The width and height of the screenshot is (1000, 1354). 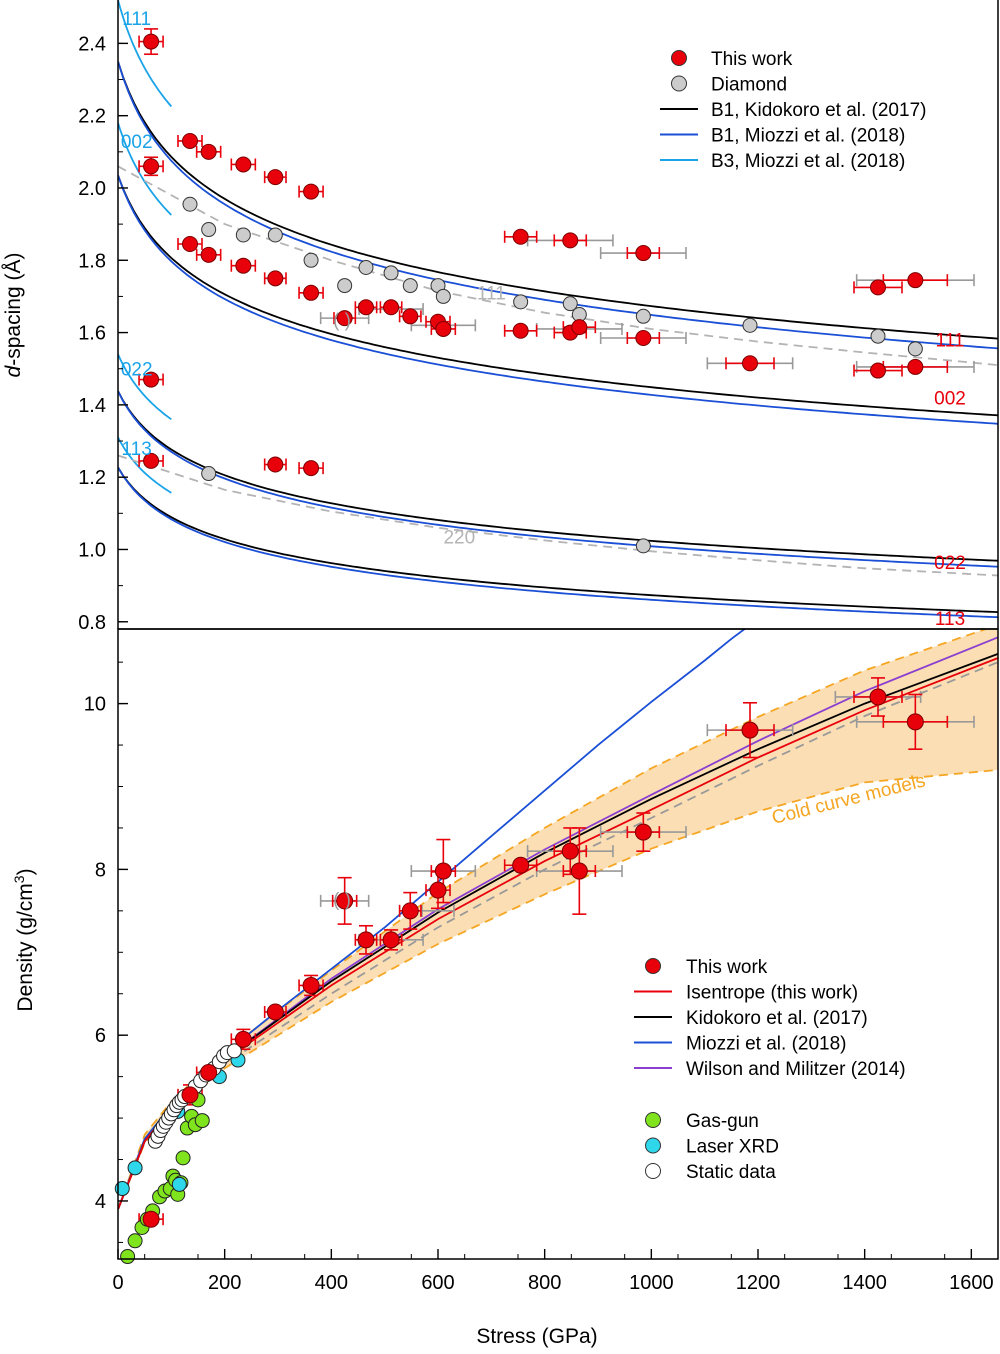 I want to click on bottom-legend-label: Gas-gun, so click(x=722, y=1121).